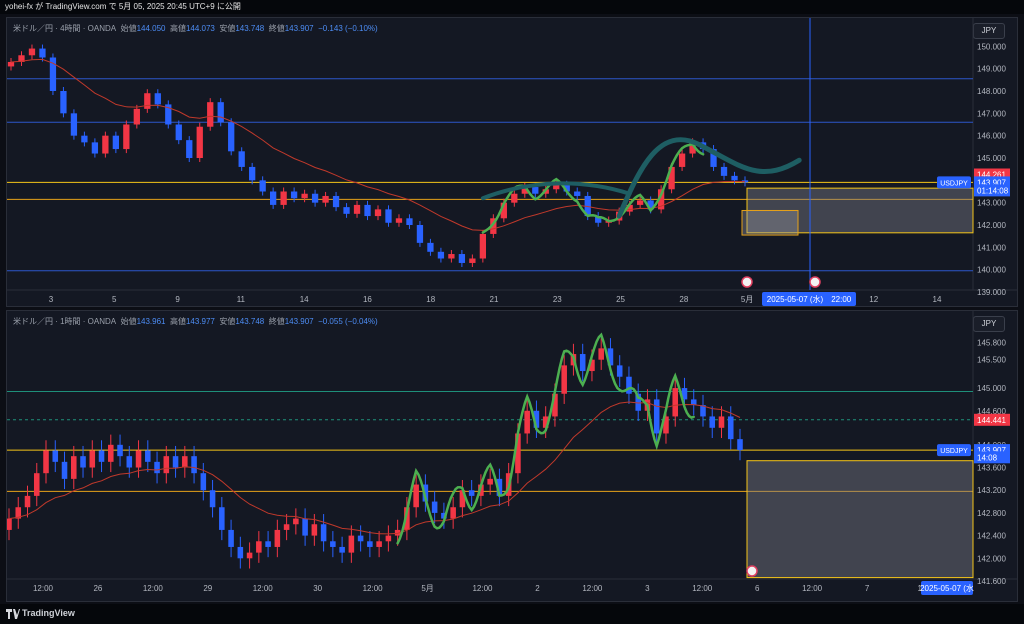  What do you see at coordinates (991, 69) in the screenshot?
I see `price-tick-label: 149.000` at bounding box center [991, 69].